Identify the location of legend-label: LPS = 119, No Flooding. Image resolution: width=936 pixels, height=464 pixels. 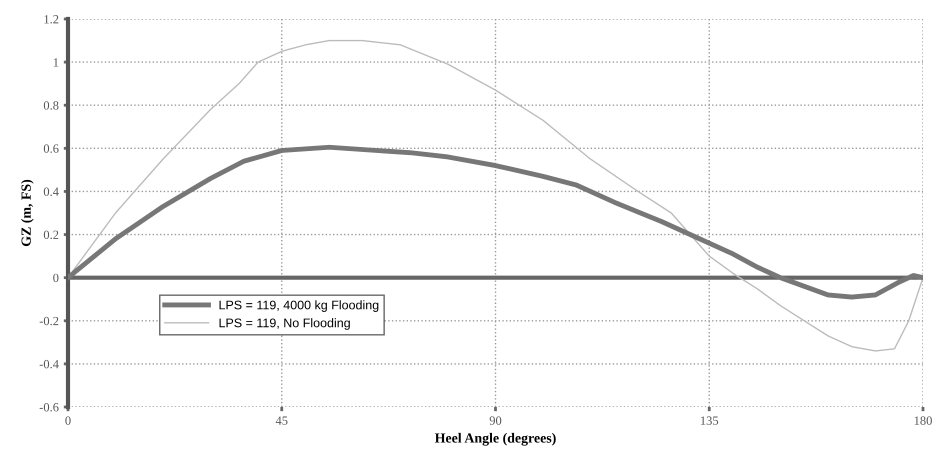
(285, 324).